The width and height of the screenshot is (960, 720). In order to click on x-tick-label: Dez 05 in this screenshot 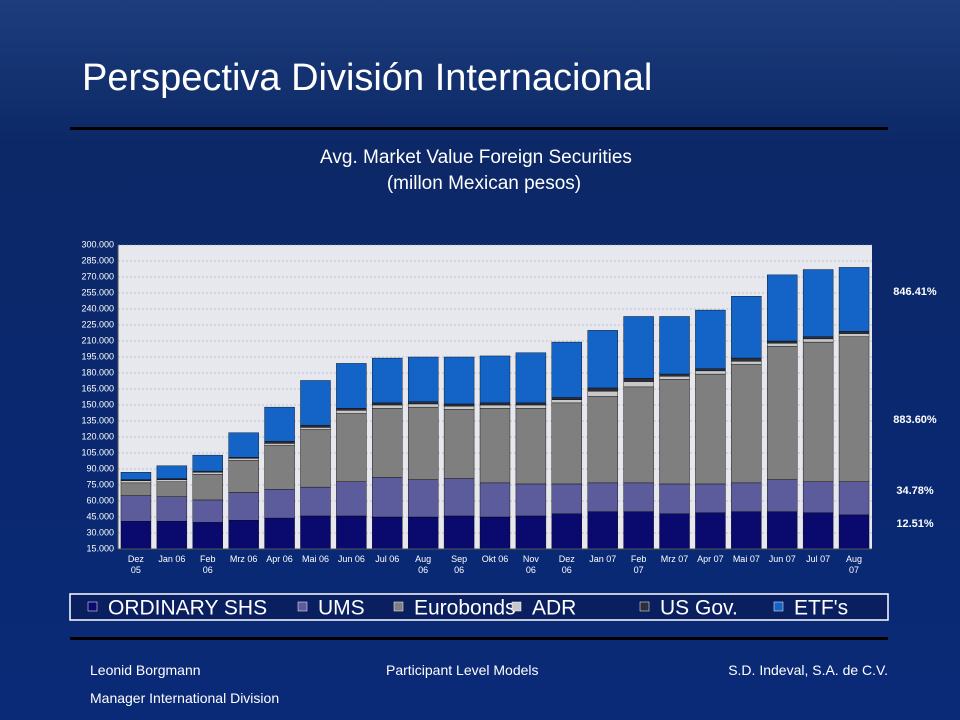, I will do `click(135, 564)`.